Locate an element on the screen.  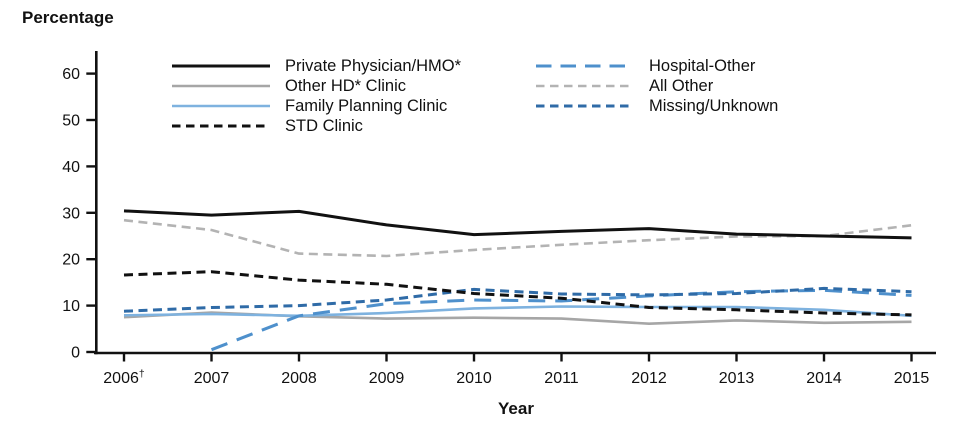
legend-item-hospital-other: Hospital-Other is located at coordinates (657, 66).